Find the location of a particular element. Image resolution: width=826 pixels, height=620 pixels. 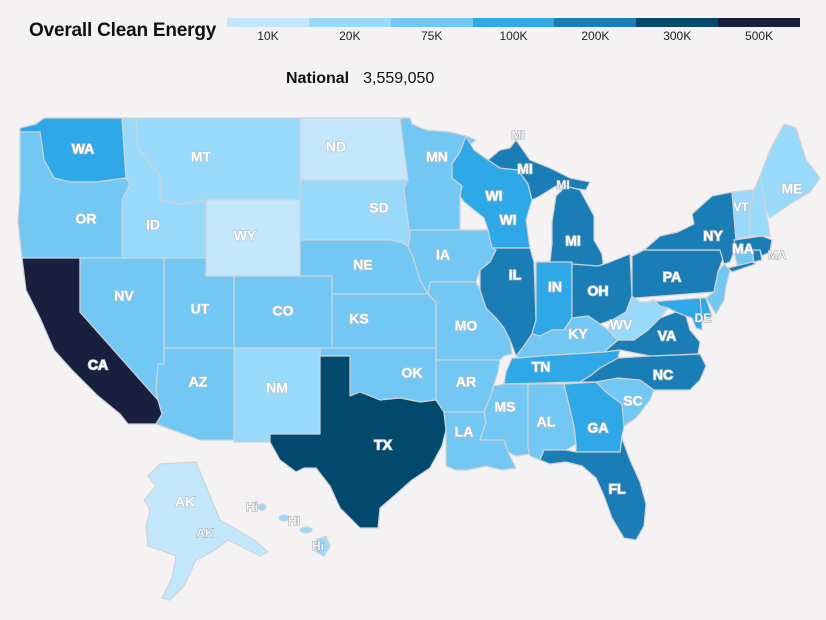

national-label: National is located at coordinates (318, 78).